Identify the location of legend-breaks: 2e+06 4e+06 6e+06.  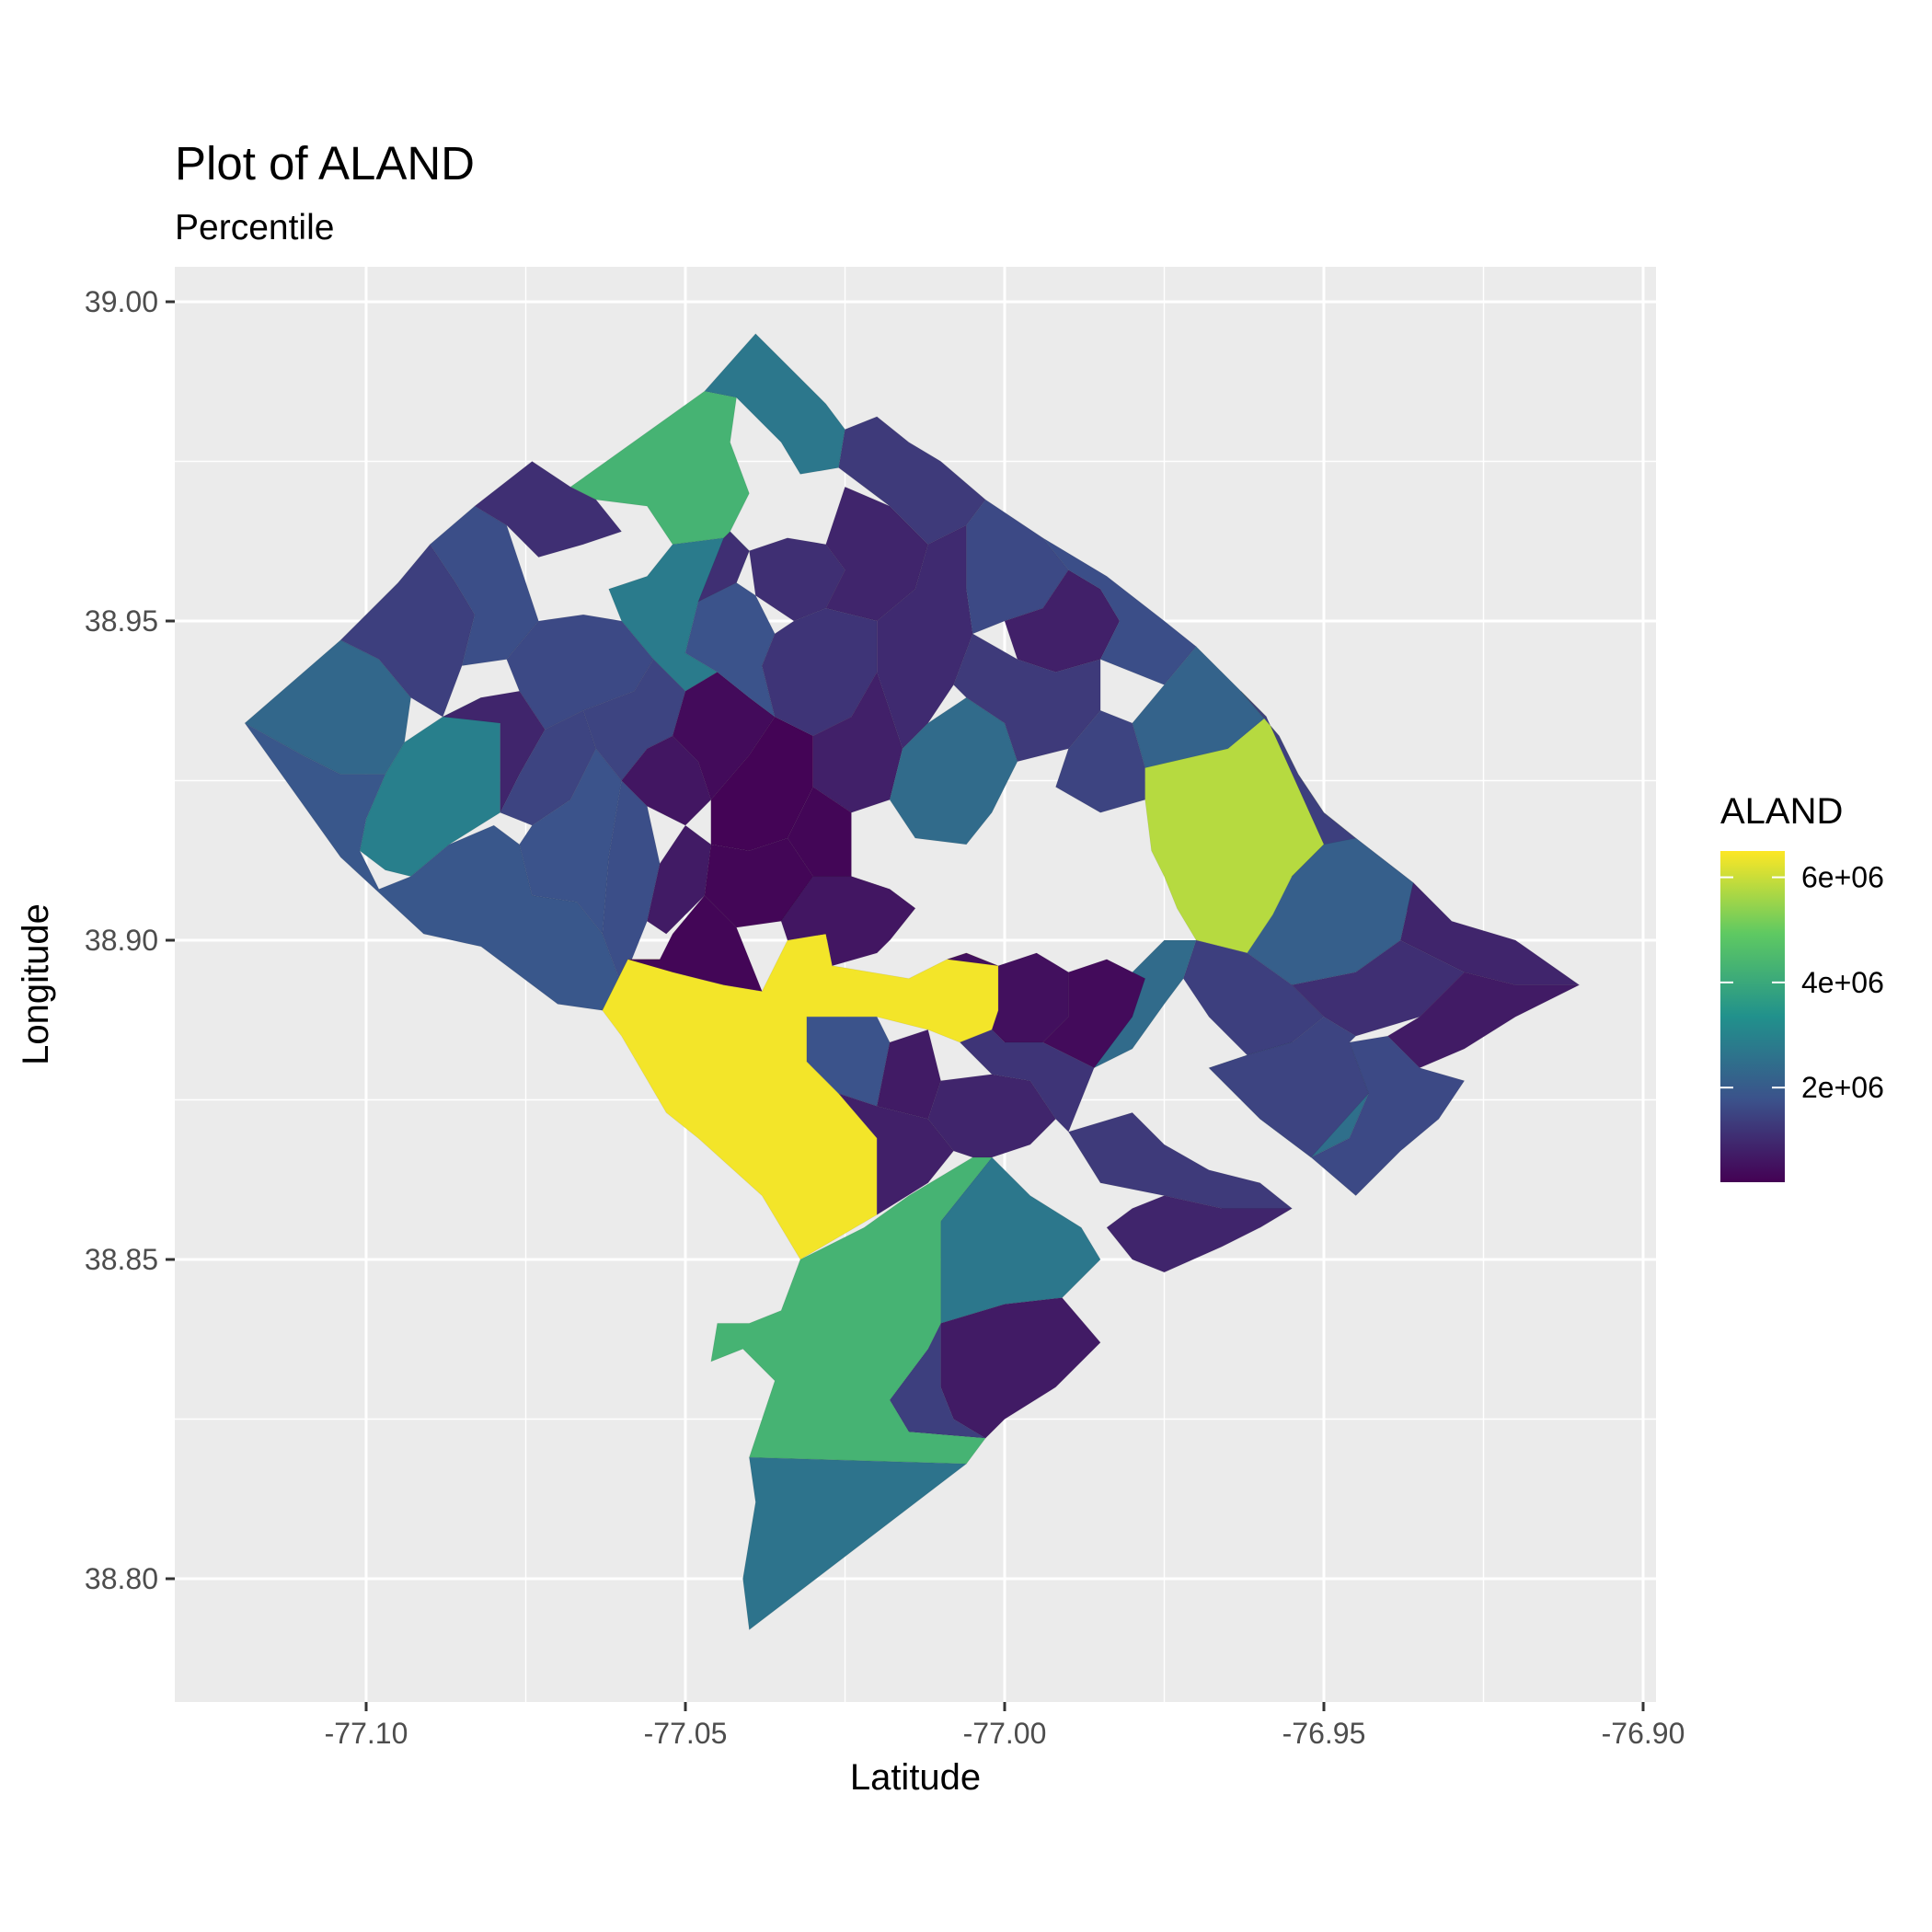
(1802, 982).